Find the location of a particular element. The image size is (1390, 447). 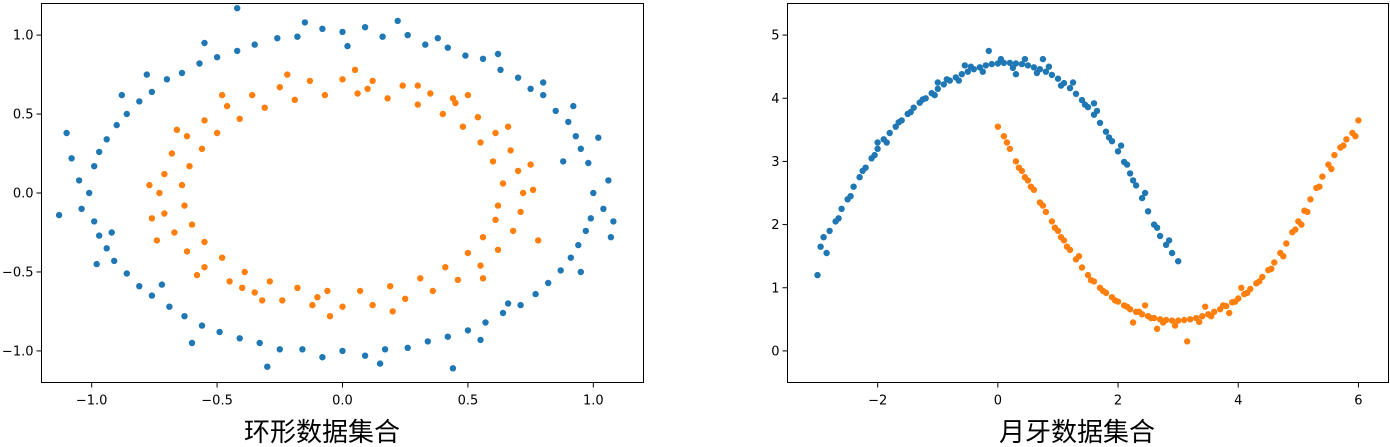

moons-y-tick-label: 5 is located at coordinates (775, 36).